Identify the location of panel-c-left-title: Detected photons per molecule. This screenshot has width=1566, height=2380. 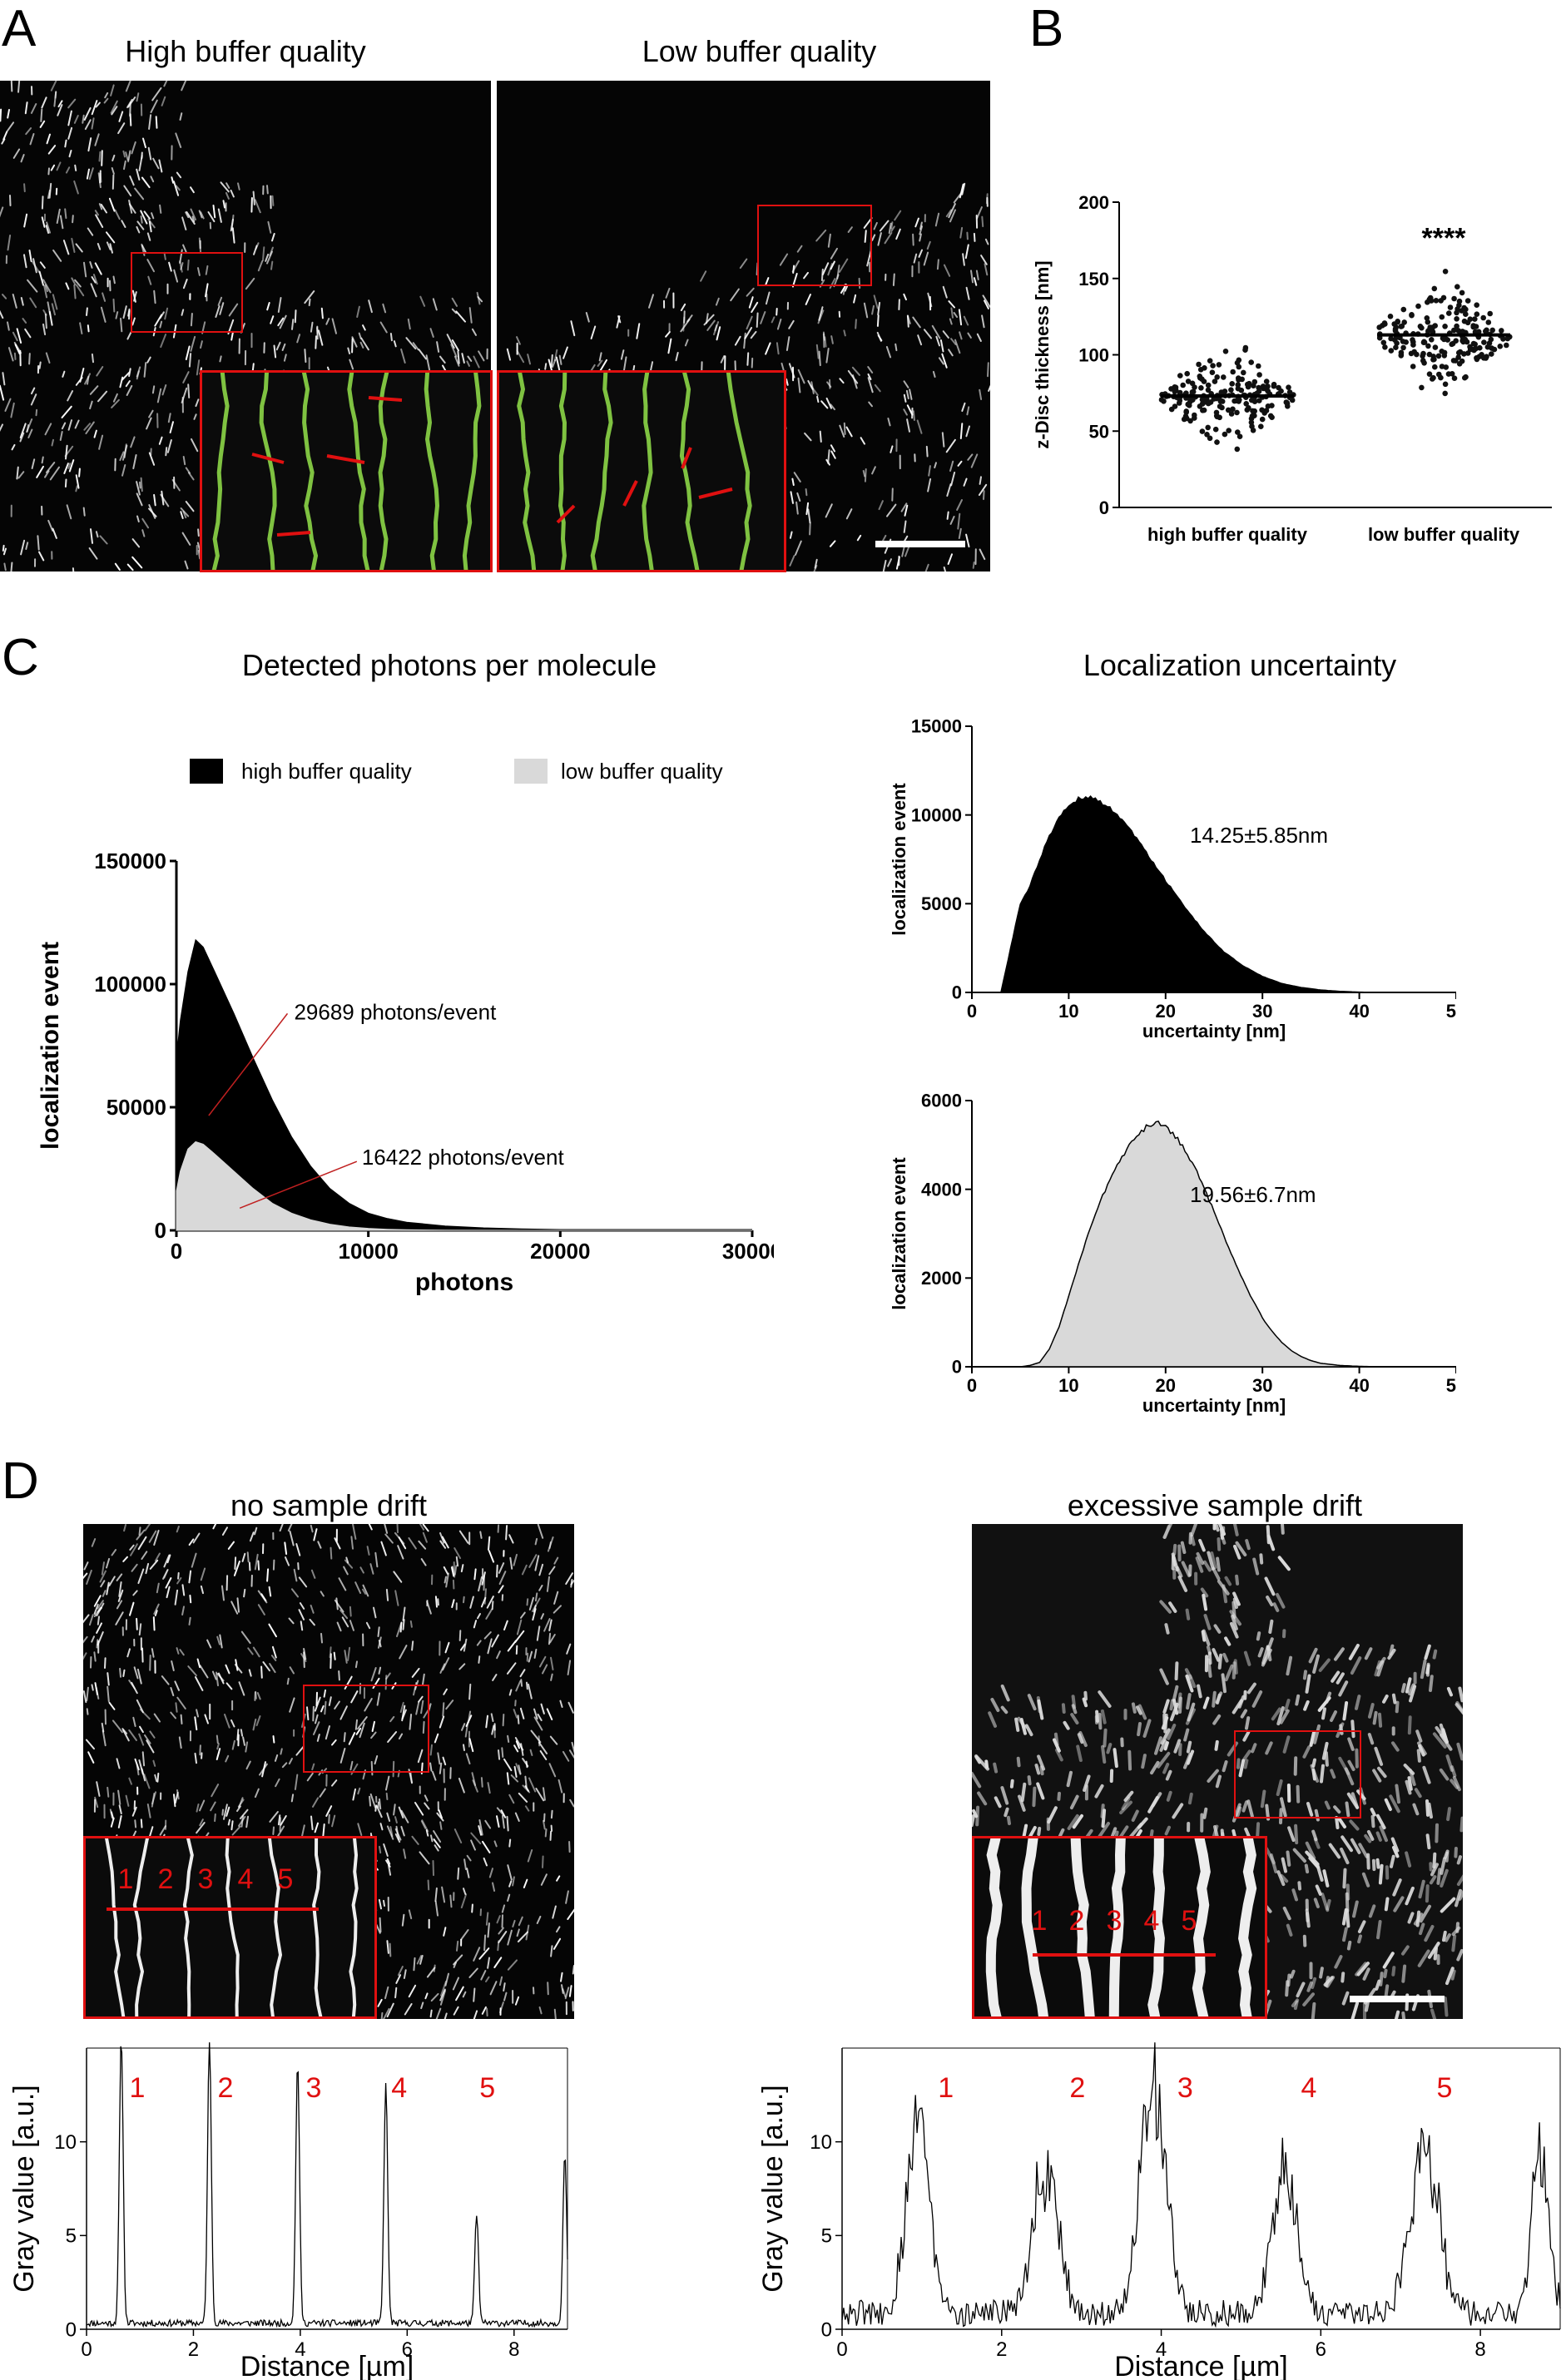
(449, 665).